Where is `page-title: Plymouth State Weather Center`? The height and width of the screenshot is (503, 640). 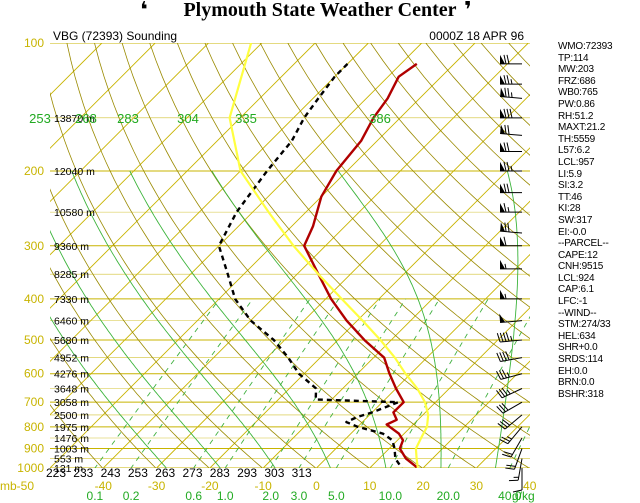 page-title: Plymouth State Weather Center is located at coordinates (320, 10).